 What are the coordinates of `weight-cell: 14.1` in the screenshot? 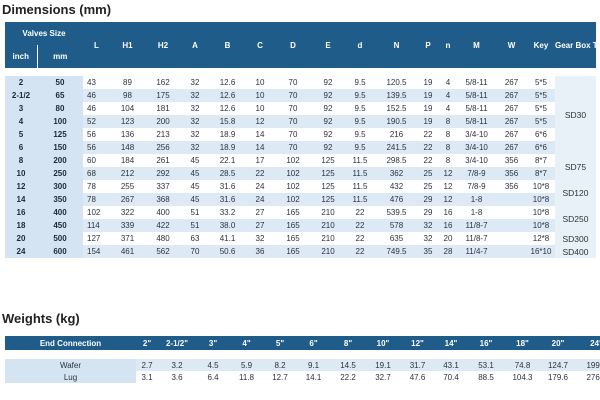 It's located at (313, 377).